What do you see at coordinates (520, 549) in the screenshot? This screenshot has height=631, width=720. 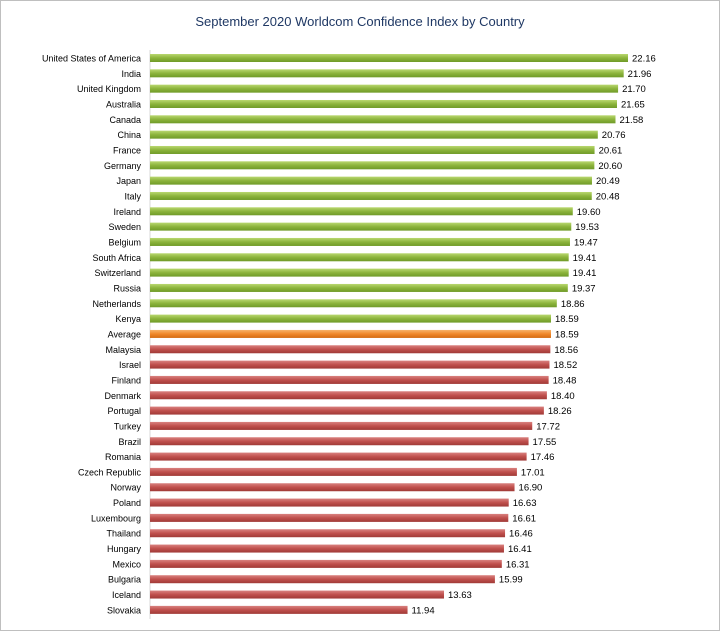 I see `value-label: 16.41` at bounding box center [520, 549].